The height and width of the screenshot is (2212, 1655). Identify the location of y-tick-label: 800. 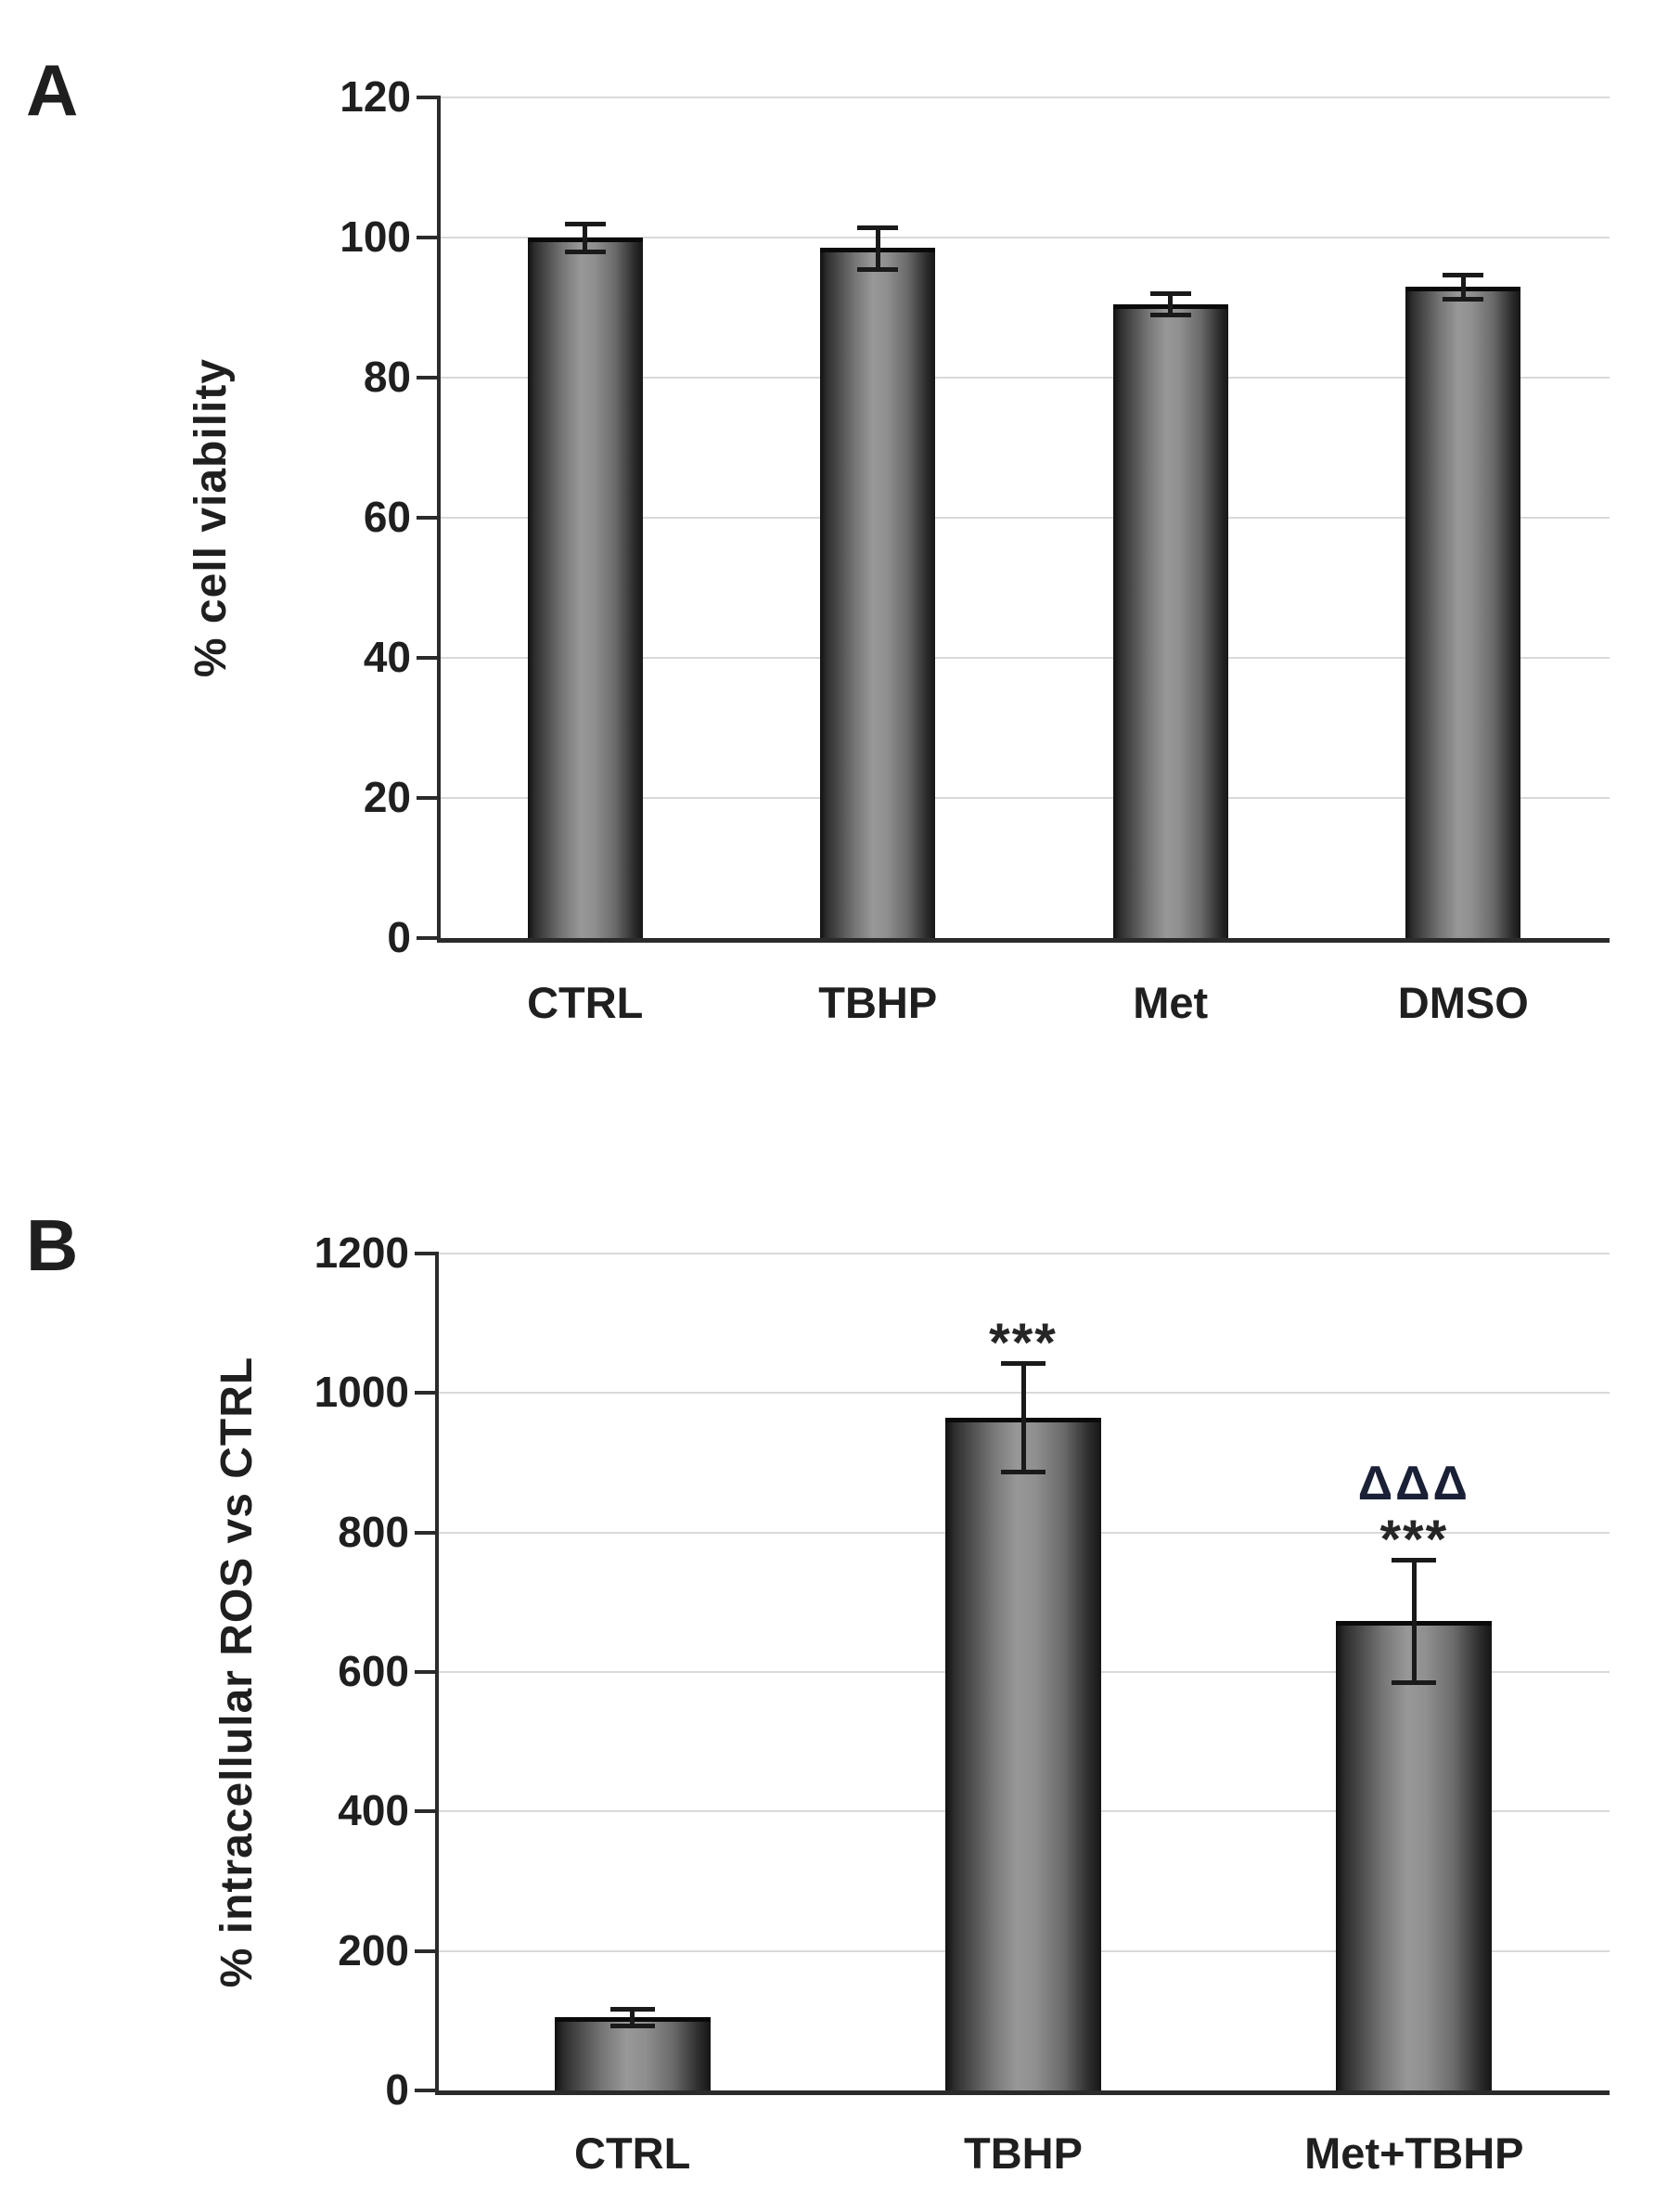
(373, 1531).